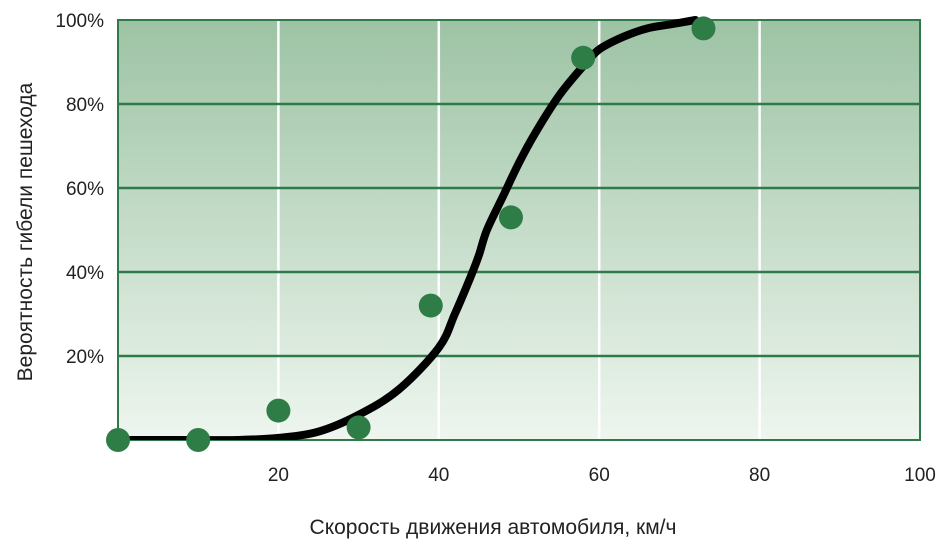  I want to click on x-tick-label-2: 60, so click(599, 475).